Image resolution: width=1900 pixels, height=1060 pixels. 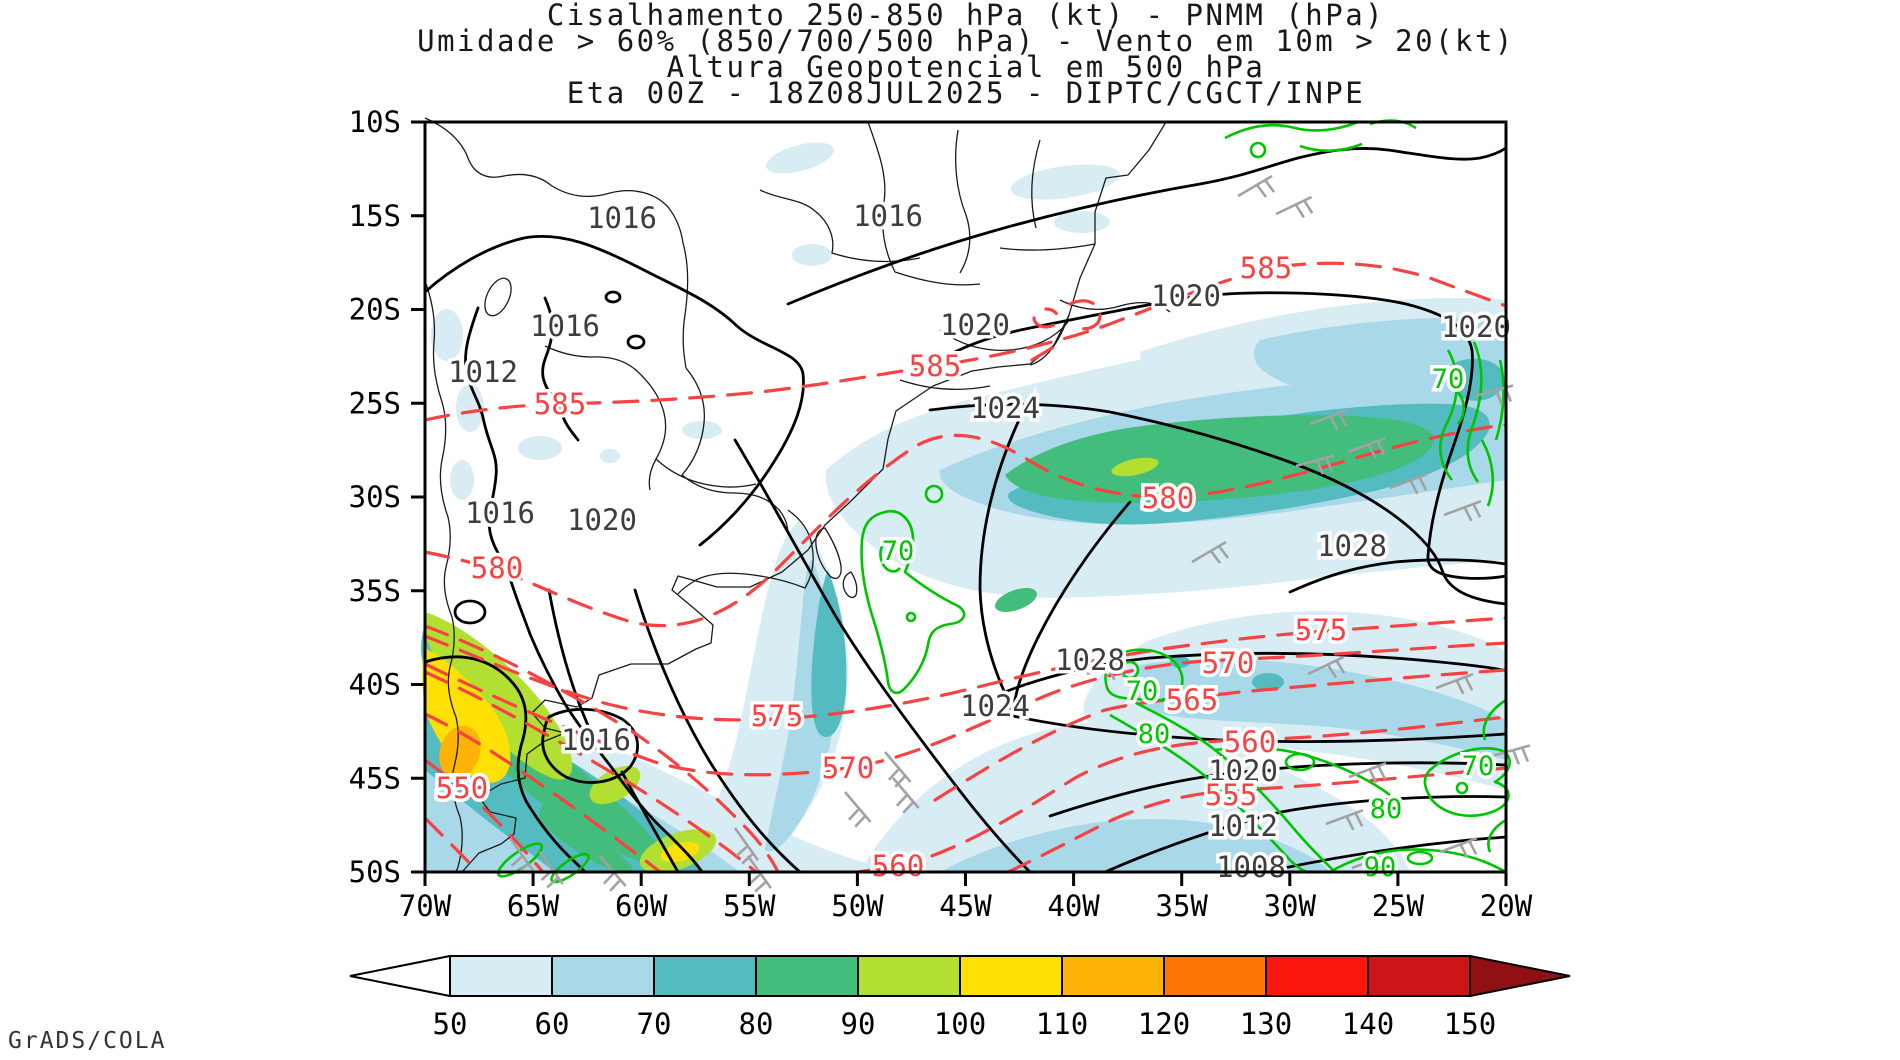 What do you see at coordinates (1352, 546) in the screenshot?
I see `pressure-label: 1028` at bounding box center [1352, 546].